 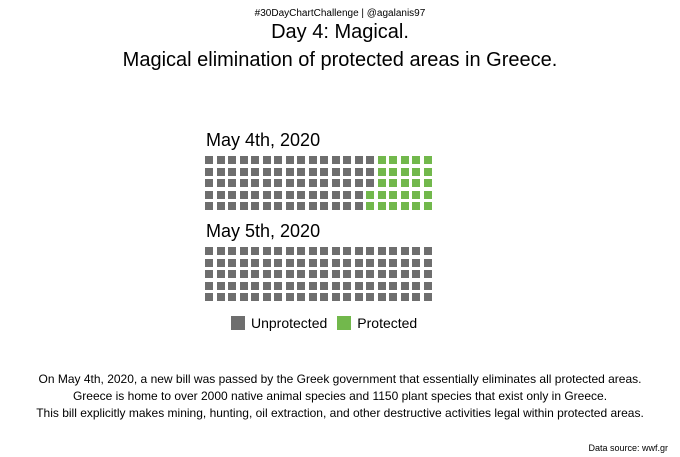 What do you see at coordinates (289, 323) in the screenshot?
I see `legend-label-unprotected: Unprotected` at bounding box center [289, 323].